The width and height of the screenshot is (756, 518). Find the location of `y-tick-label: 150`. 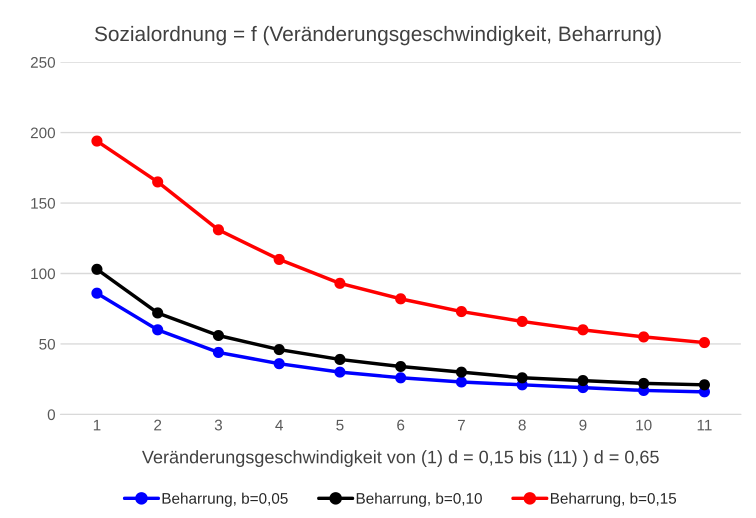

y-tick-label: 150 is located at coordinates (43, 203).